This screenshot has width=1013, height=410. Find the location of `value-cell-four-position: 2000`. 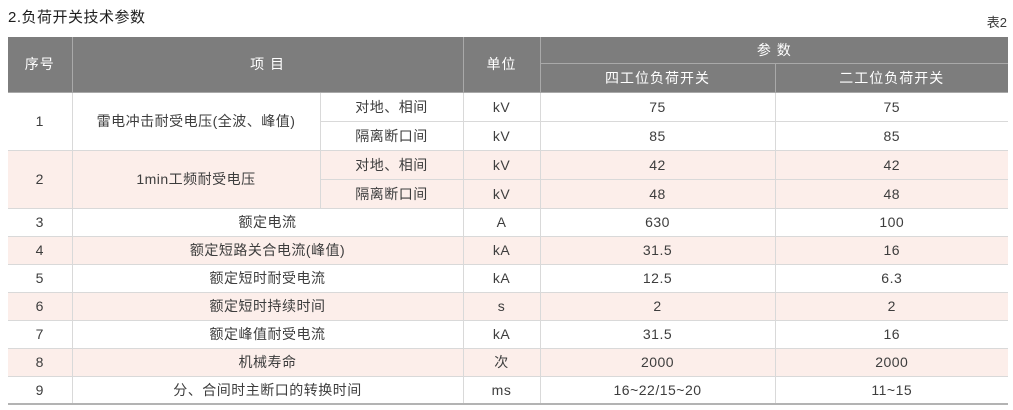

value-cell-four-position: 2000 is located at coordinates (657, 362).